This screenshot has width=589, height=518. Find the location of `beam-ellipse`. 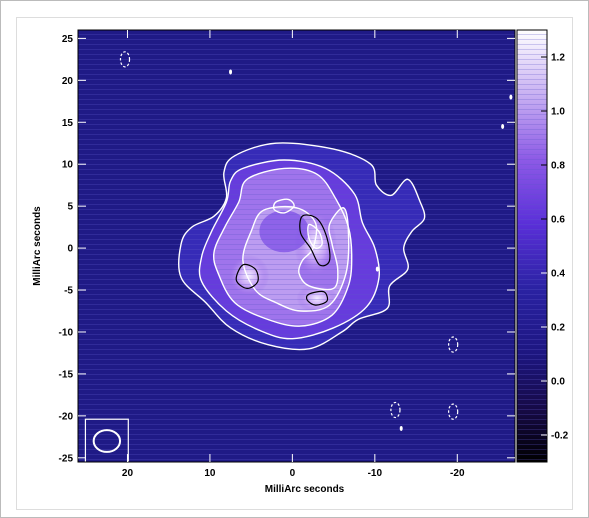

beam-ellipse is located at coordinates (107, 441).